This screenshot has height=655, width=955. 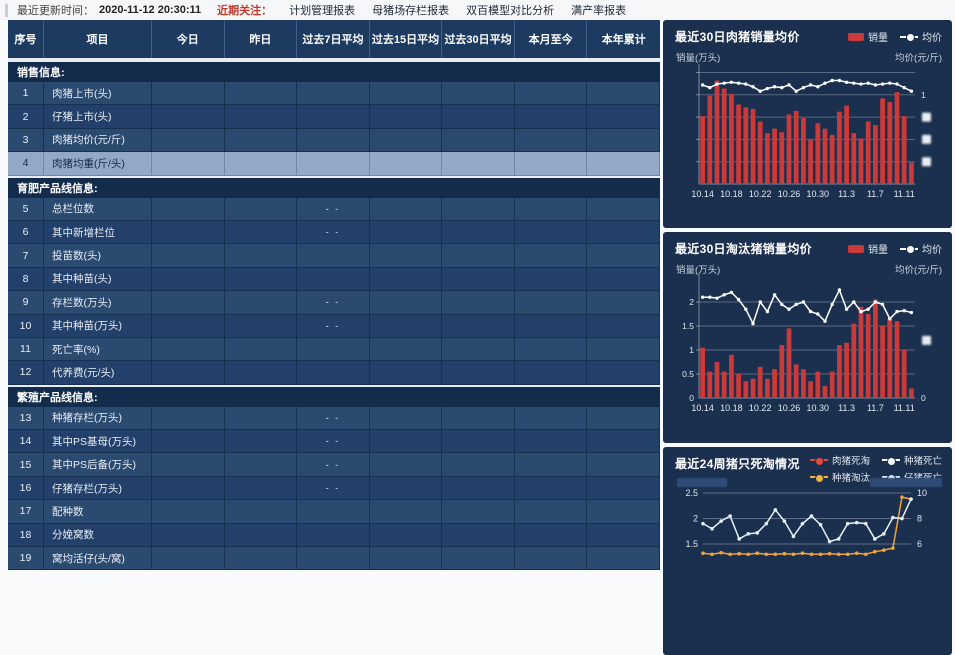 I want to click on line-swatch-icon, so click(x=890, y=461).